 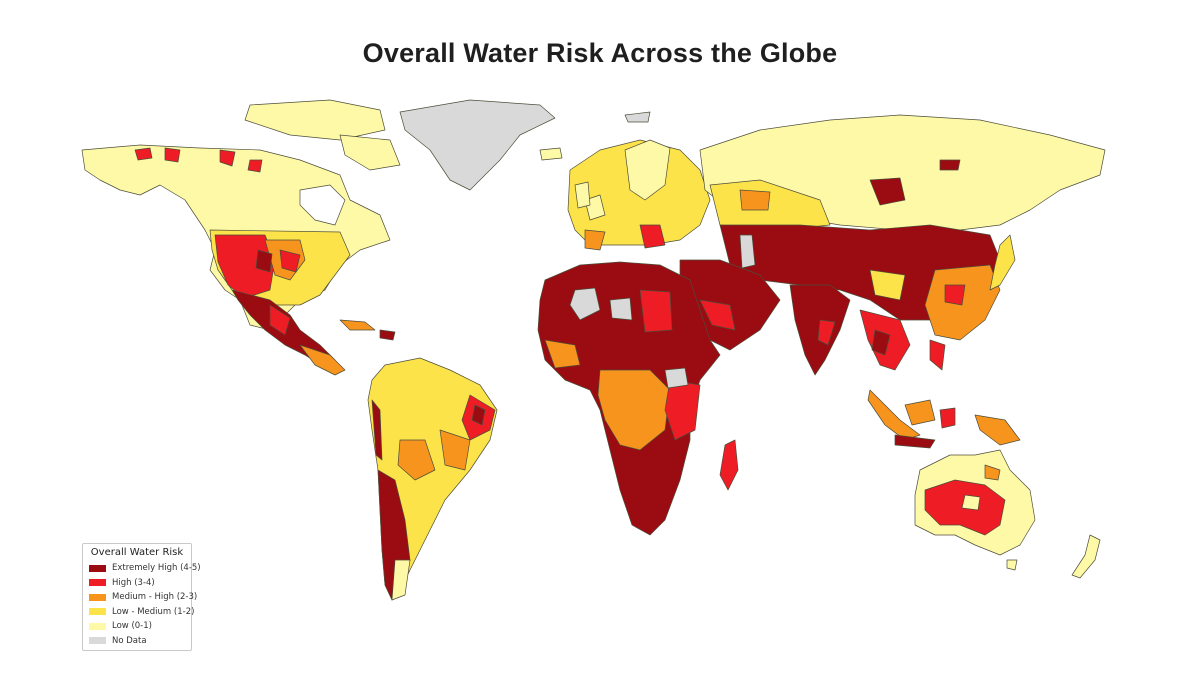 I want to click on legend-label: Medium - High (2-3), so click(x=155, y=597).